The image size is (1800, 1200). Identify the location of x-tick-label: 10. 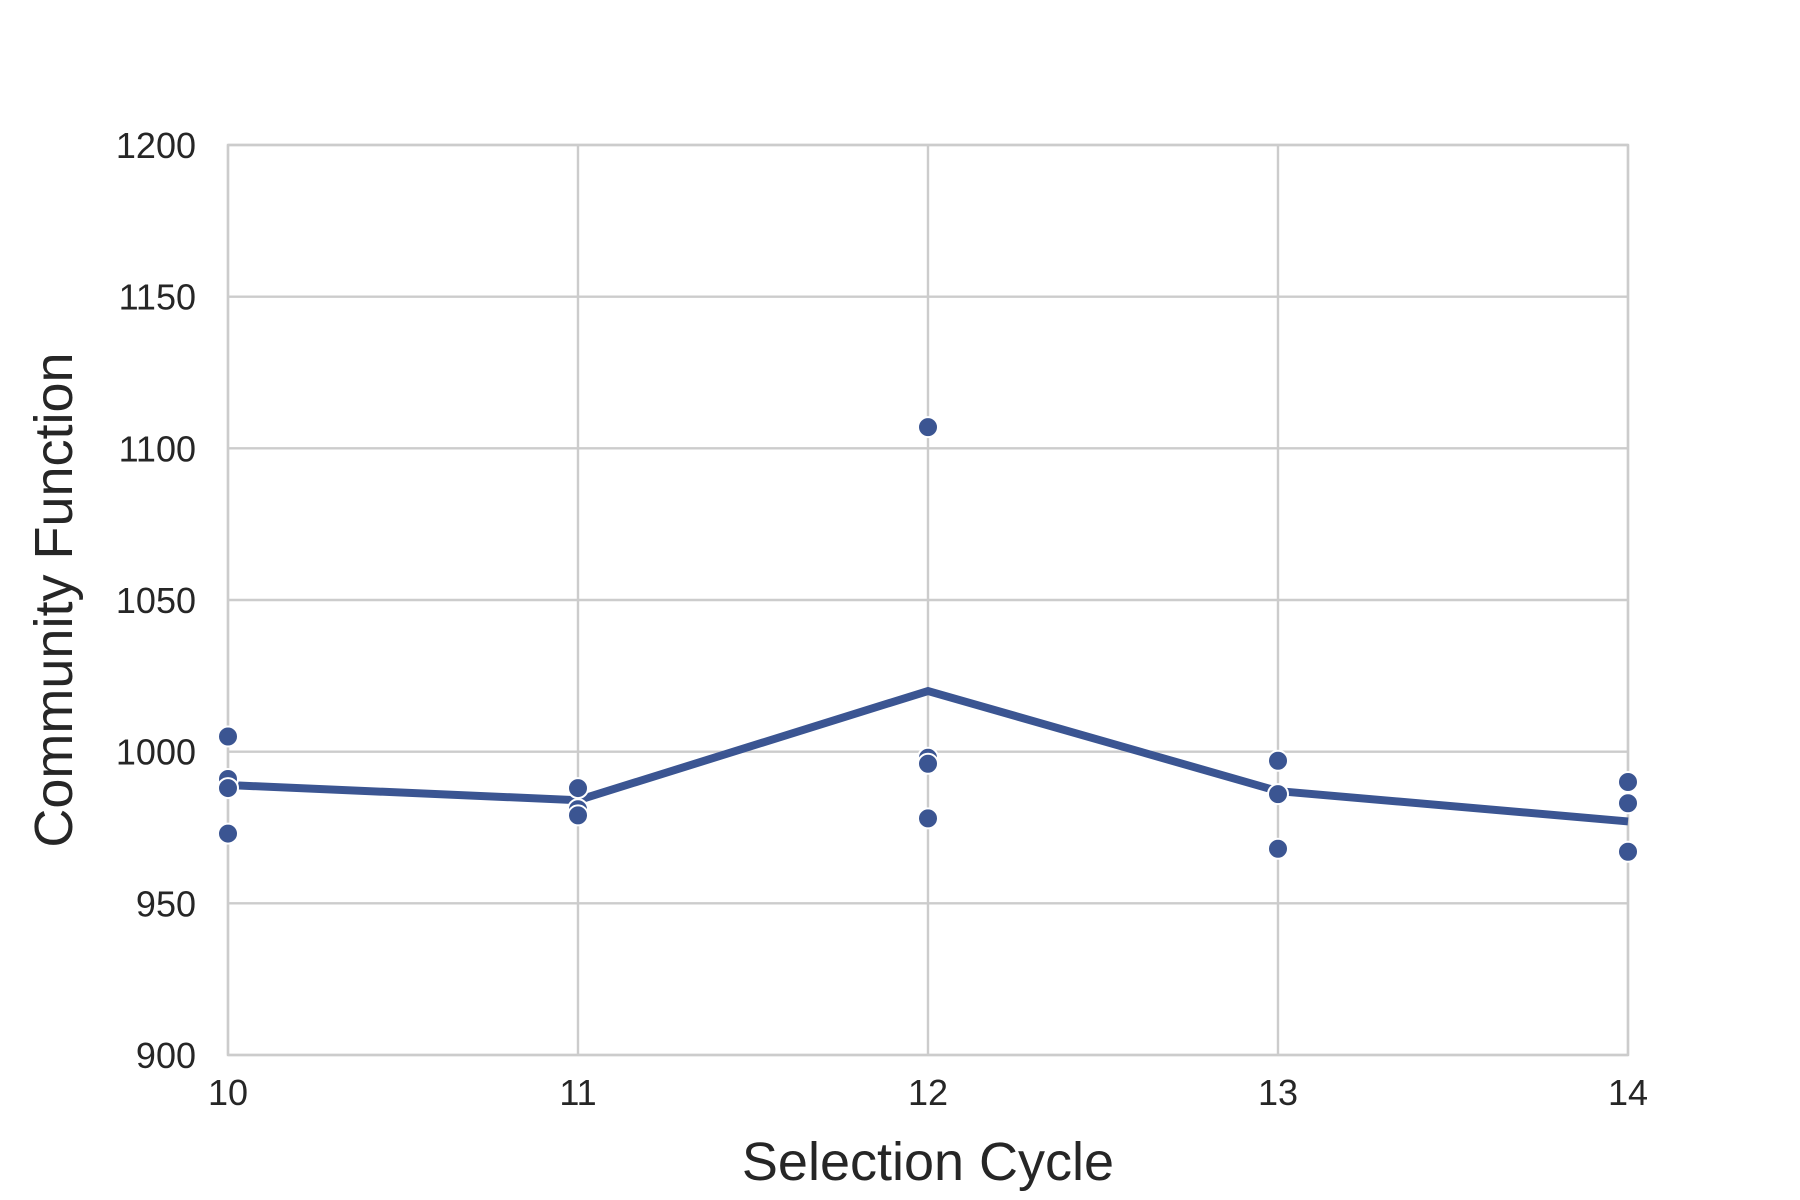
(228, 1092).